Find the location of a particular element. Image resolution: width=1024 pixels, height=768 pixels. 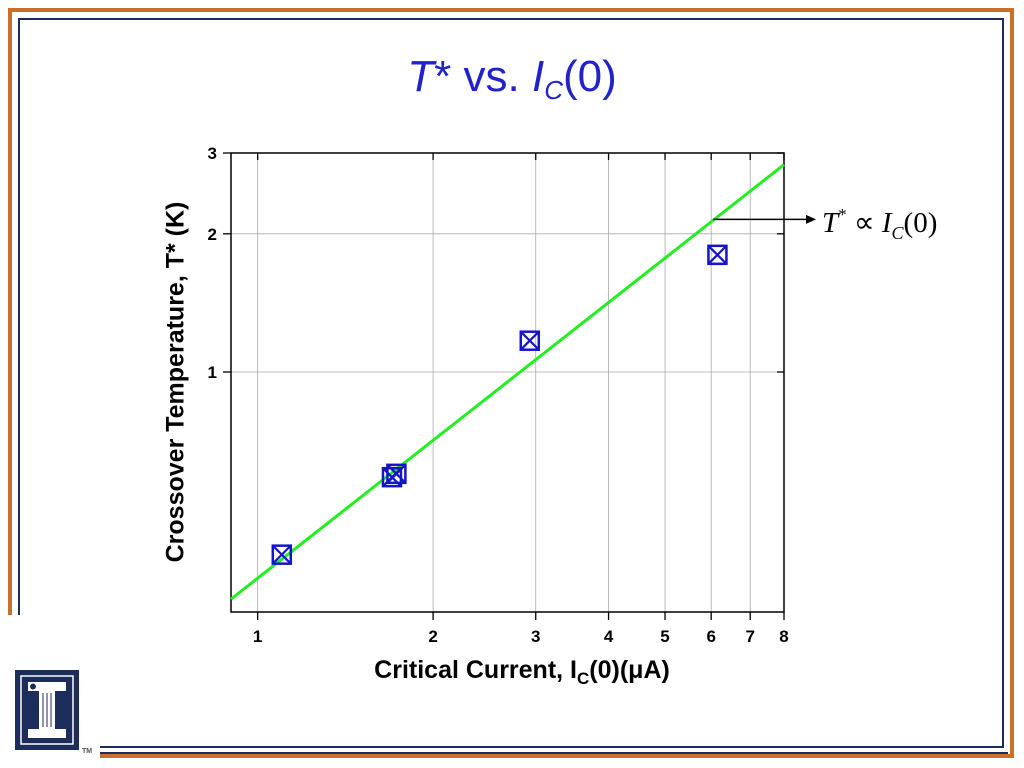

title-t: T is located at coordinates (421, 76).